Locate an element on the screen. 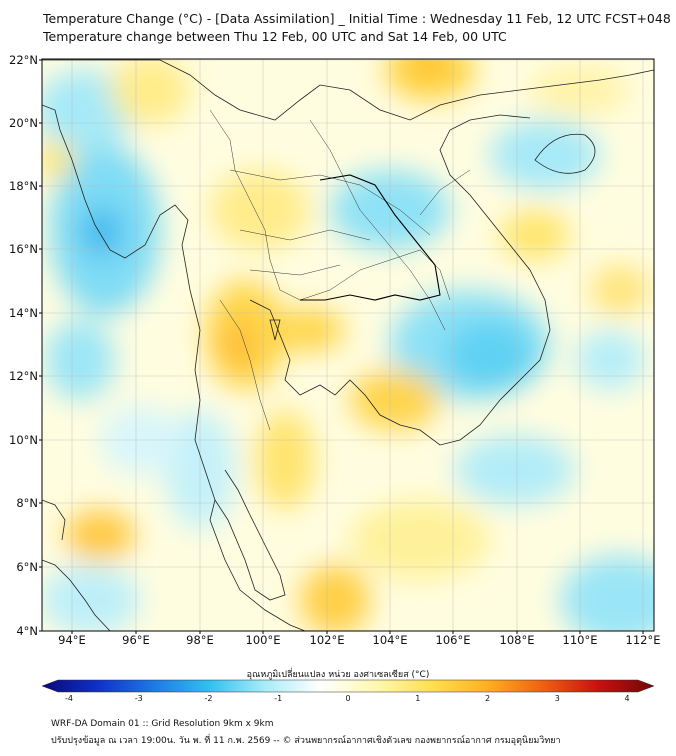  lon-label: 108°E is located at coordinates (517, 640).